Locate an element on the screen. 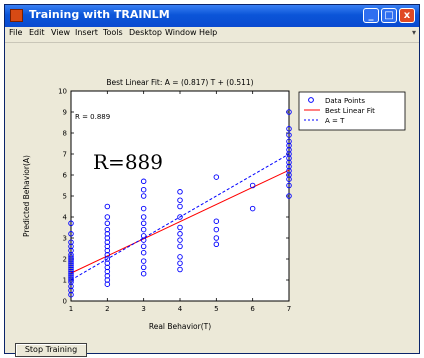 The image size is (424, 358). y-tick-label: 0 is located at coordinates (65, 302).